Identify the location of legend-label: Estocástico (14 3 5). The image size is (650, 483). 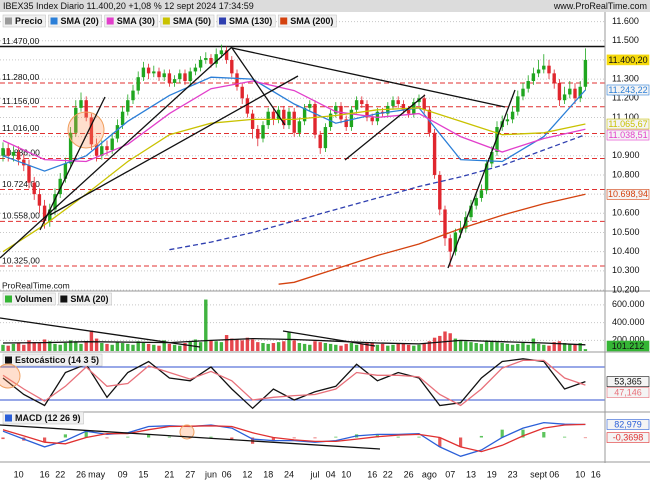
(57, 360).